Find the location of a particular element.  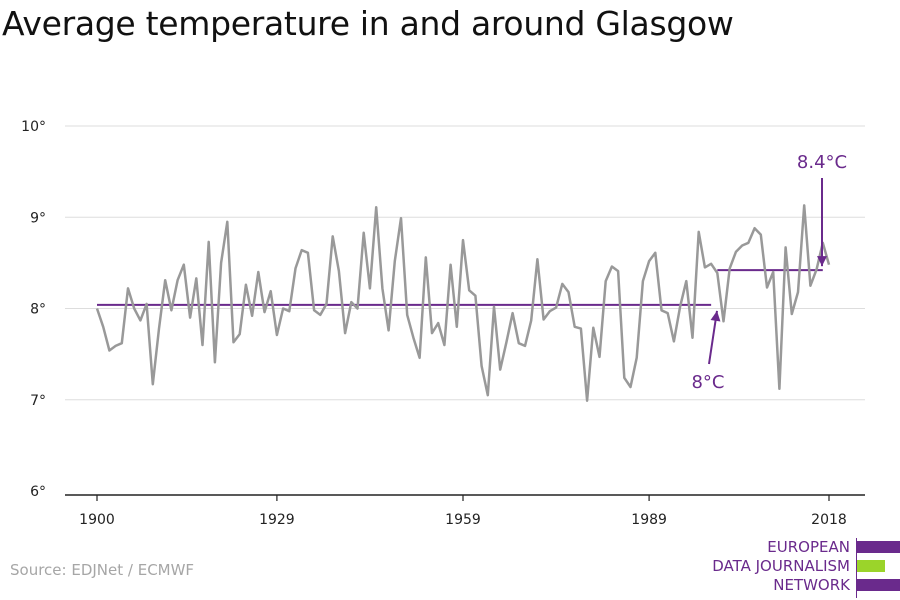

x-tick-label: 1959 is located at coordinates (463, 520).